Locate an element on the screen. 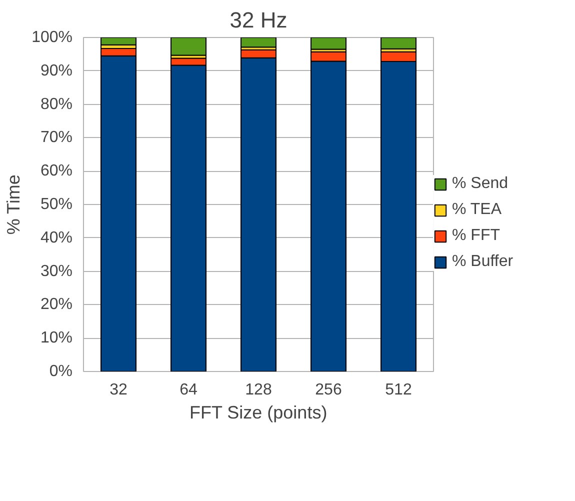 The height and width of the screenshot is (501, 575). y-tick-label: 20% is located at coordinates (56, 305).